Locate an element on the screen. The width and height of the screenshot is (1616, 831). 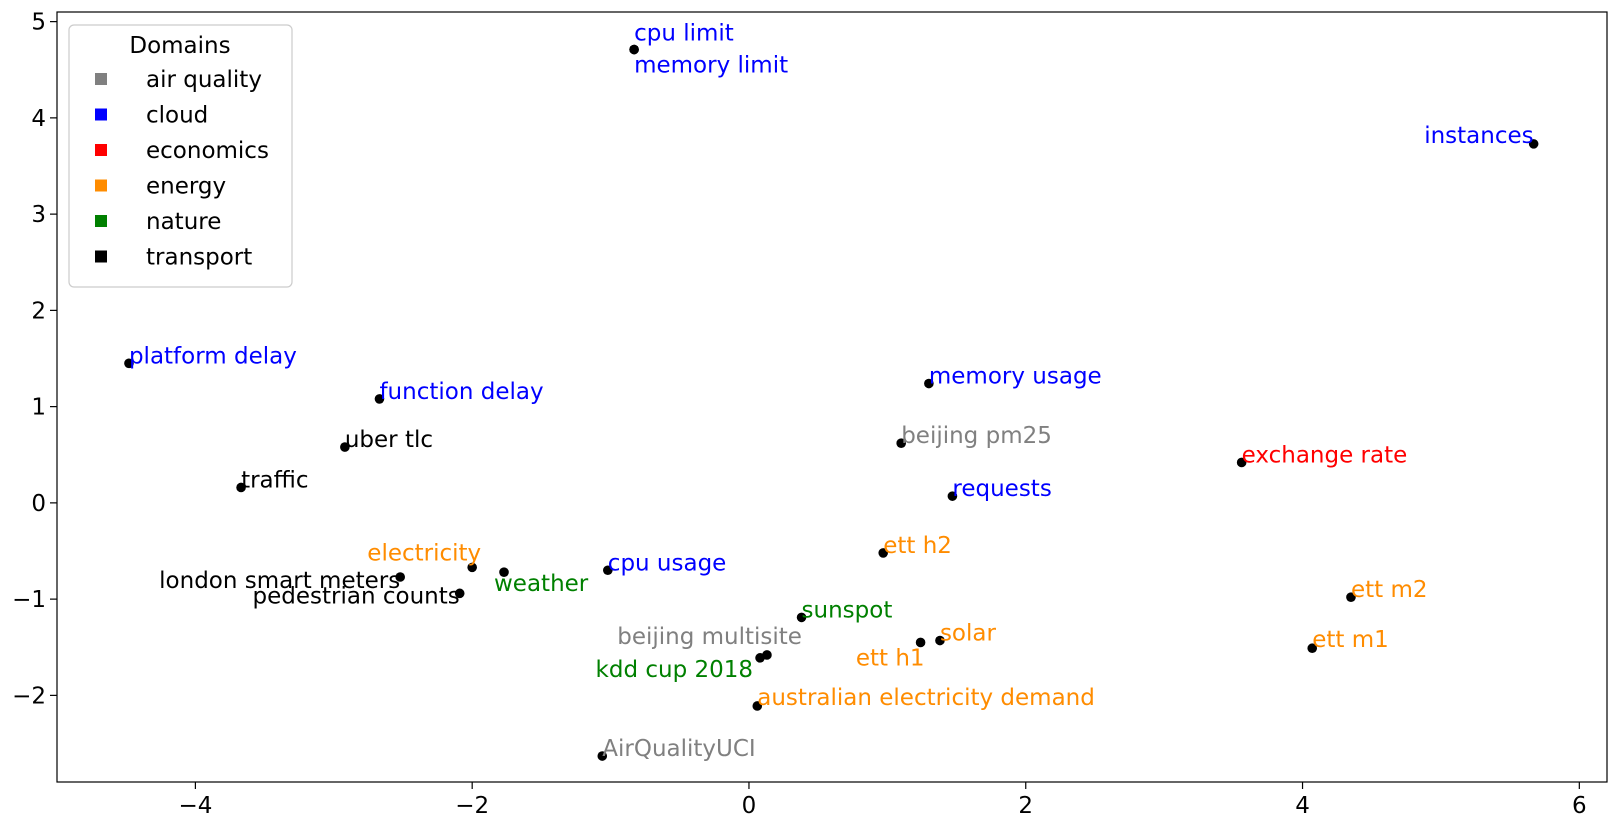
label-memory-limit: memory limit is located at coordinates (711, 66).